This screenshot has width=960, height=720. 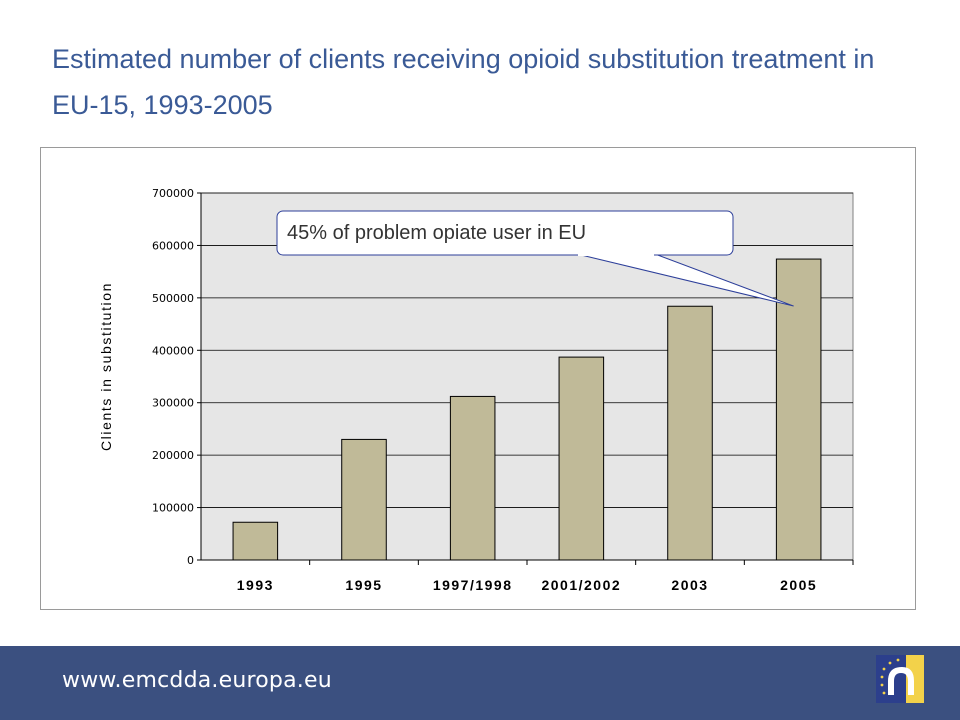 What do you see at coordinates (581, 458) in the screenshot?
I see `bar-2001-2002` at bounding box center [581, 458].